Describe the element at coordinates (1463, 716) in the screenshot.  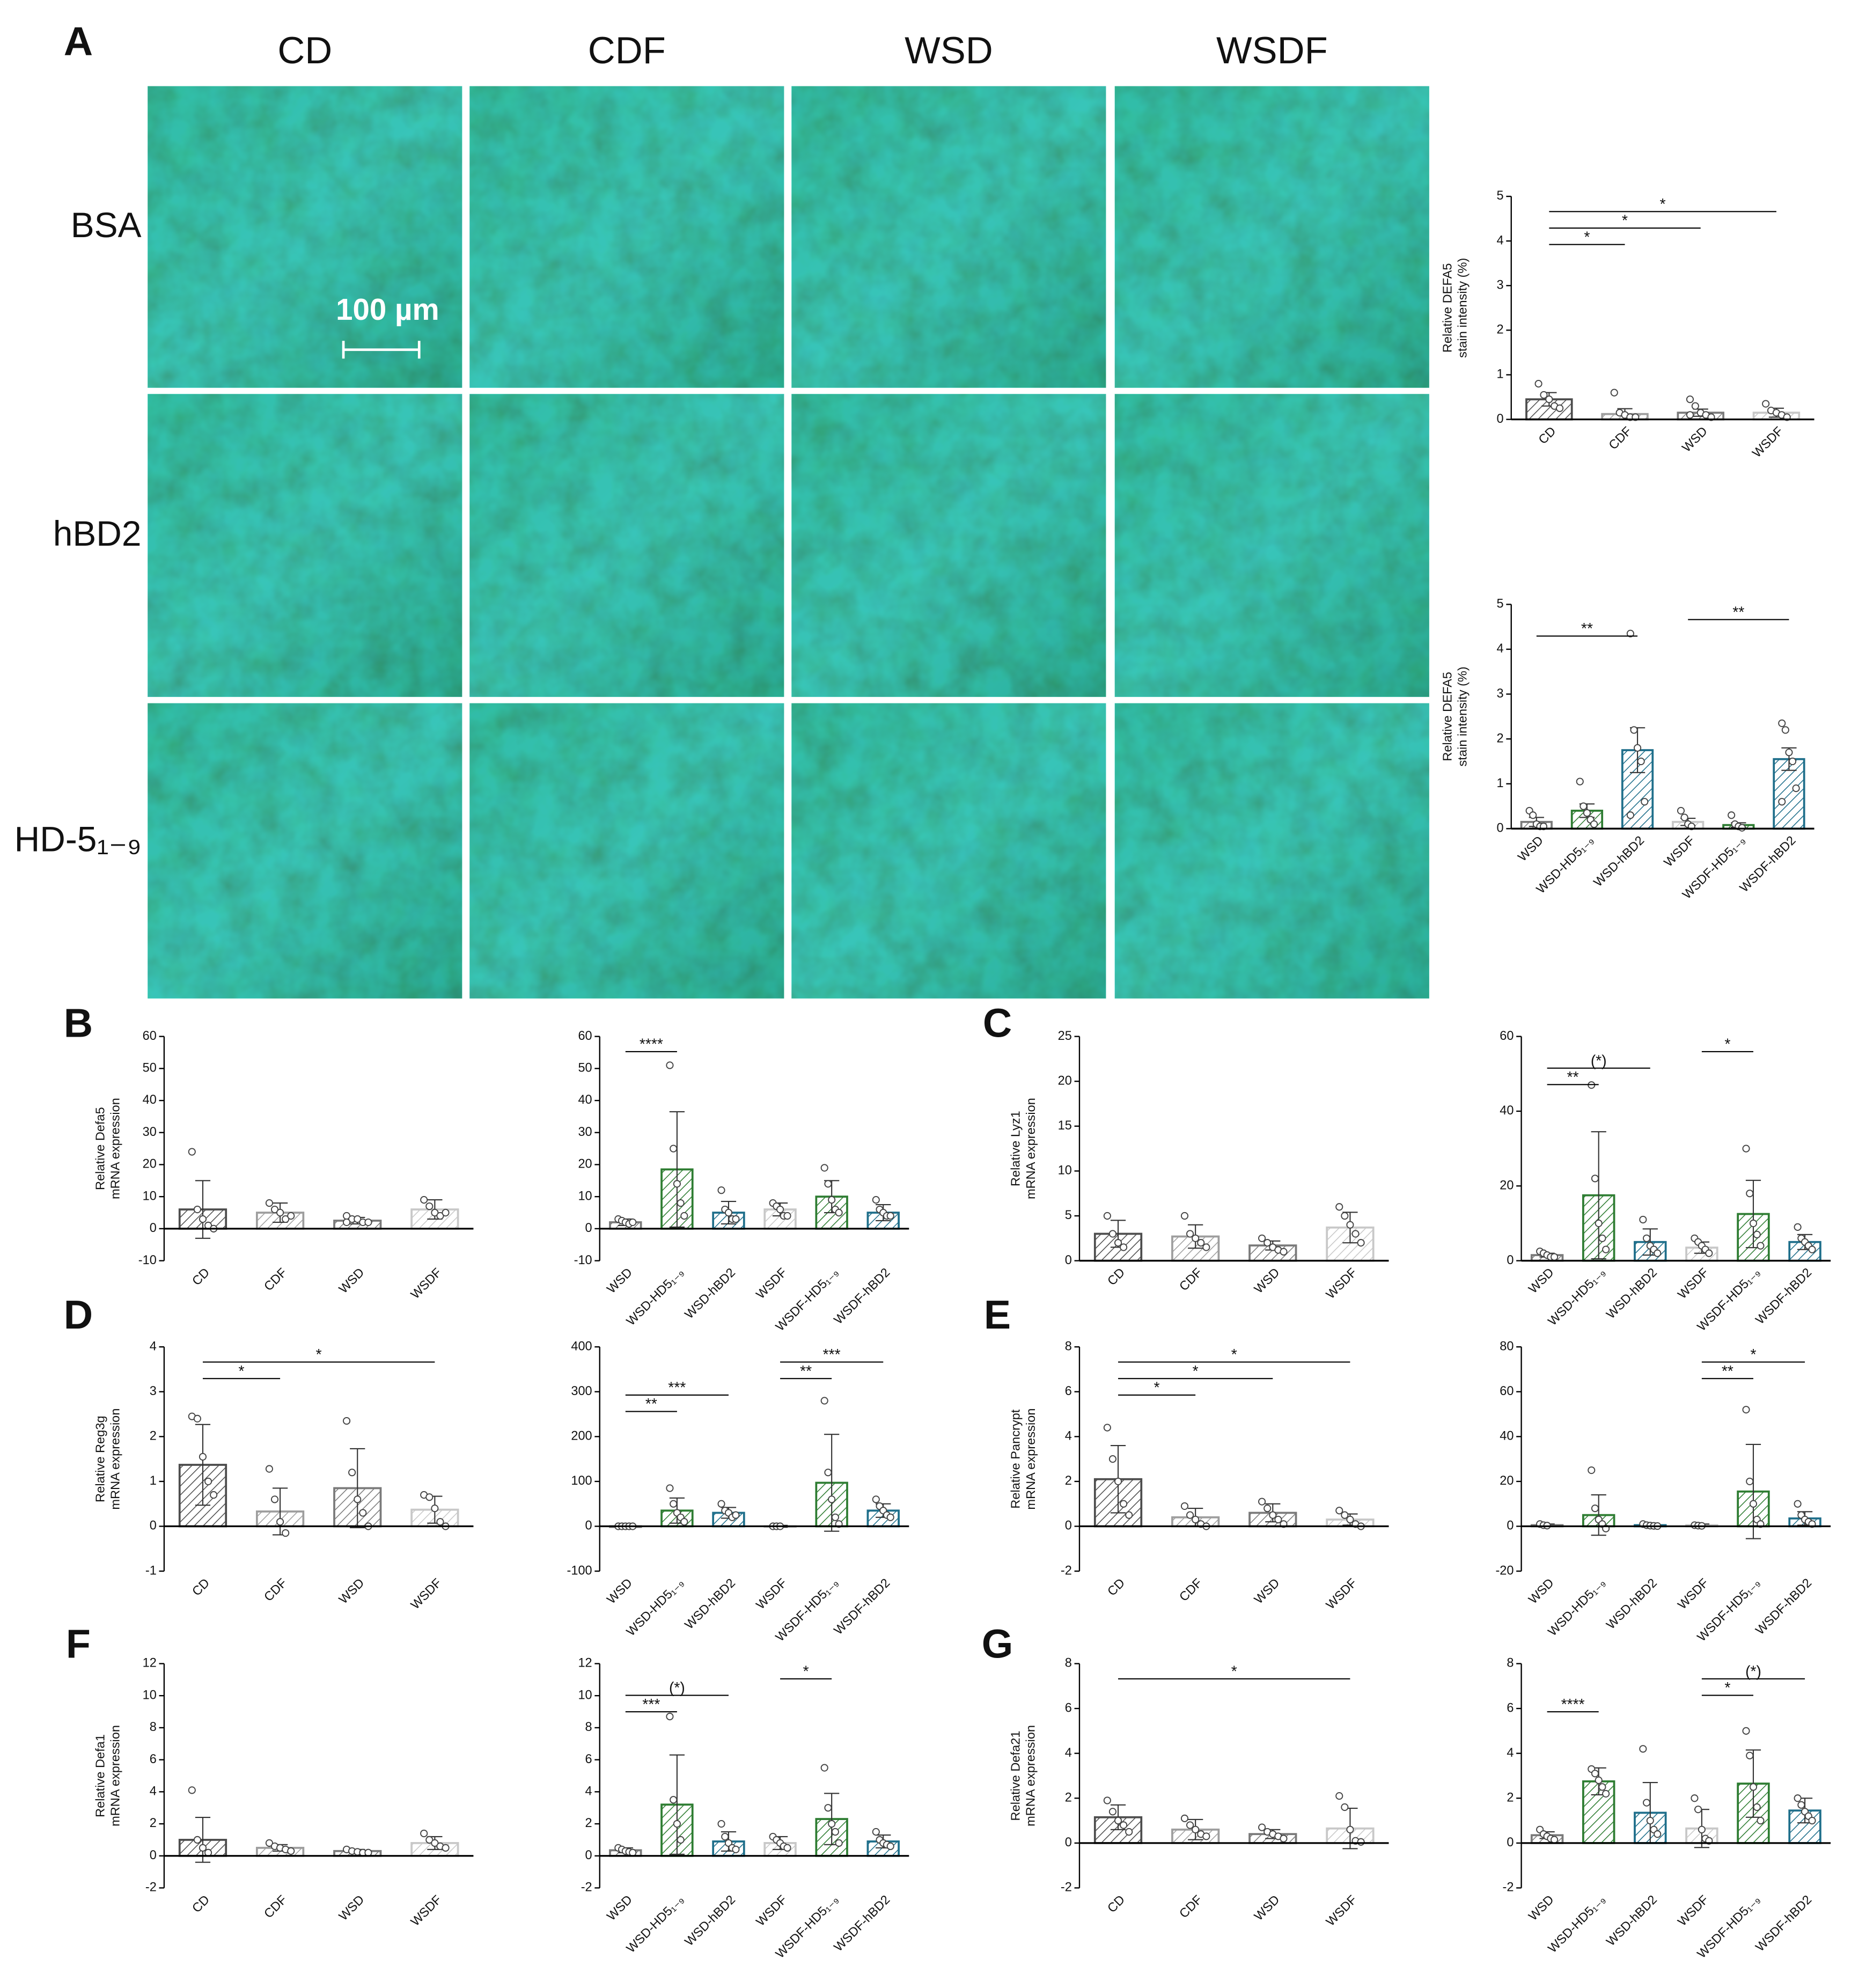
I see `y-axis-label: stain intensity (%)` at that location.